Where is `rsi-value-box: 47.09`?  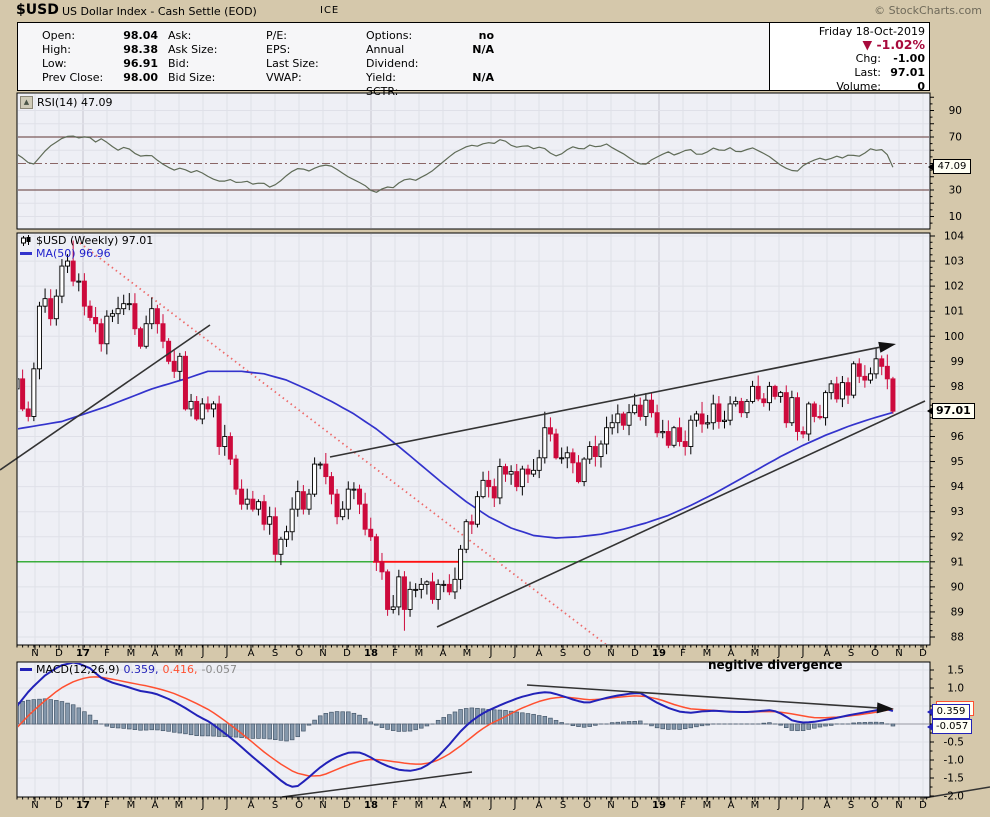 rsi-value-box: 47.09 is located at coordinates (949, 166).